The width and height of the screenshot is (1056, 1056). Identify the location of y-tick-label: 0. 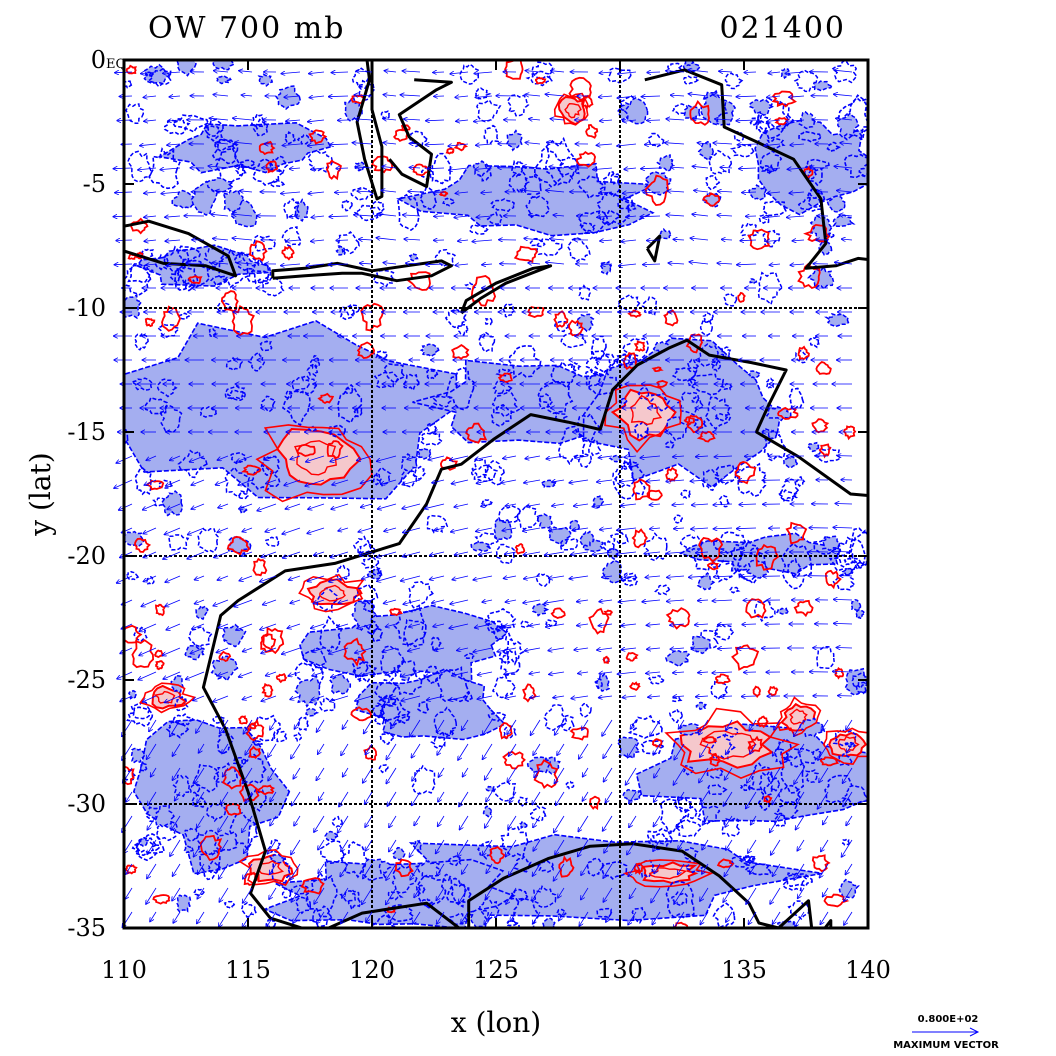
(98, 60).